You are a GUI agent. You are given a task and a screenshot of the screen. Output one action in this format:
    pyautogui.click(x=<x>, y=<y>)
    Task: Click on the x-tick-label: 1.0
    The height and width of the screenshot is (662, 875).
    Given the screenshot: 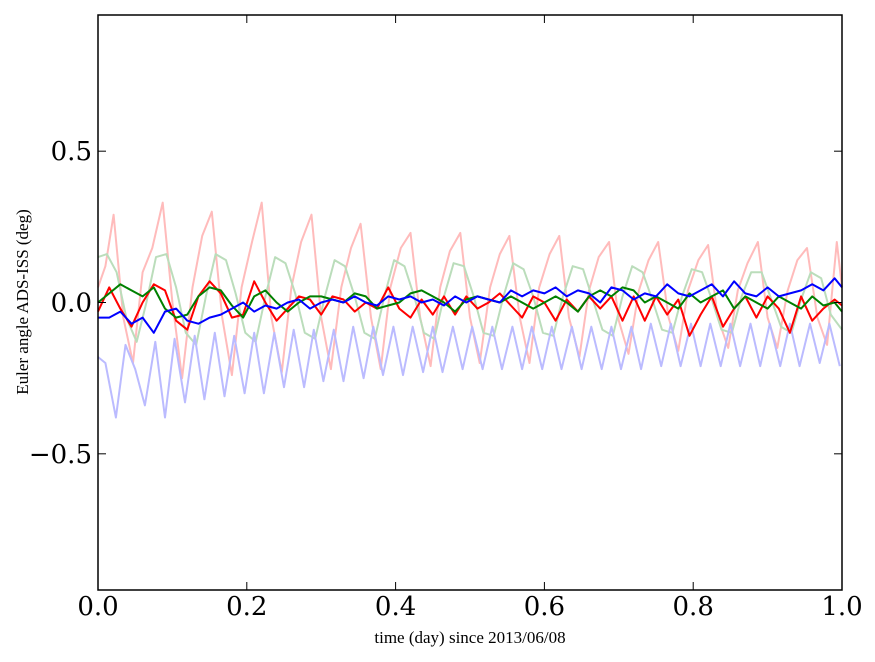 What is the action you would take?
    pyautogui.click(x=841, y=607)
    